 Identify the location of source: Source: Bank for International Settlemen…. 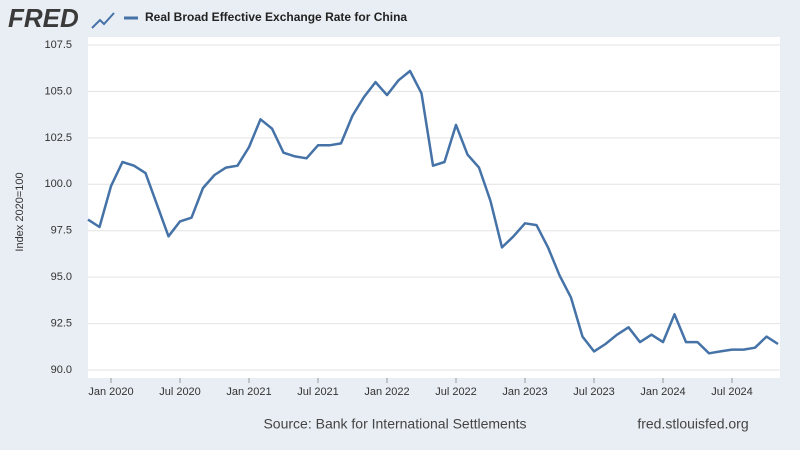
(394, 424).